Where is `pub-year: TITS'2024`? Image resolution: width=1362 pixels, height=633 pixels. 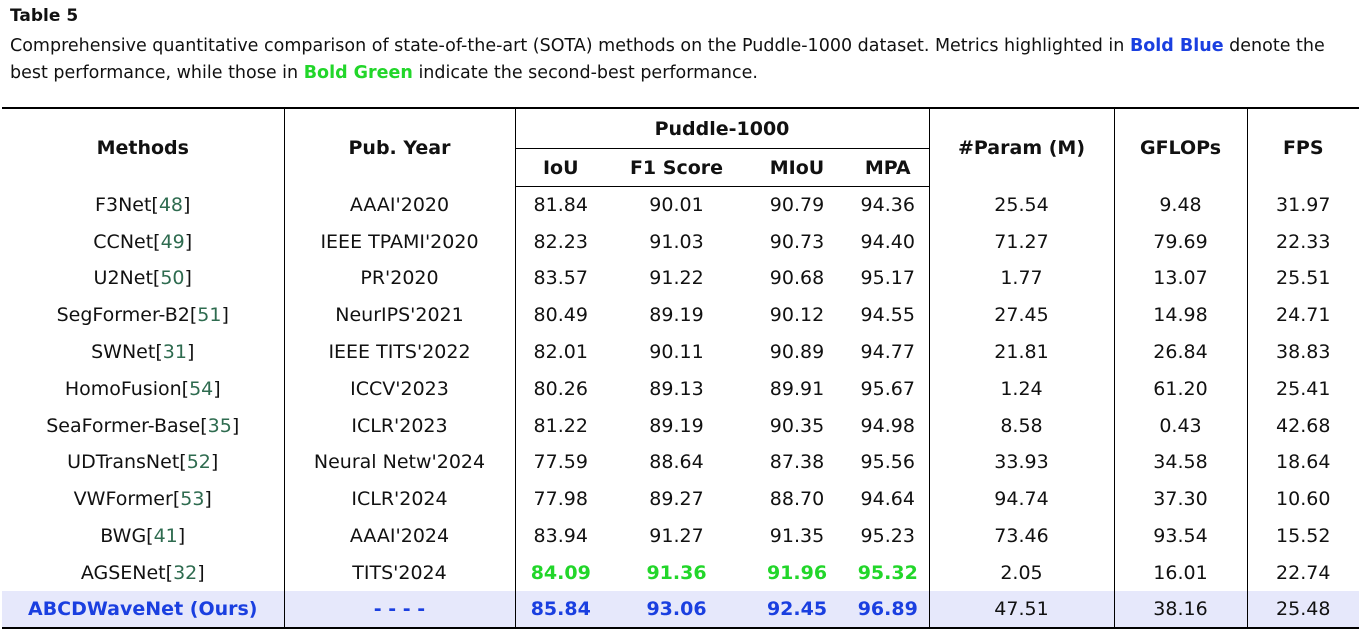
pub-year: TITS'2024 is located at coordinates (400, 573).